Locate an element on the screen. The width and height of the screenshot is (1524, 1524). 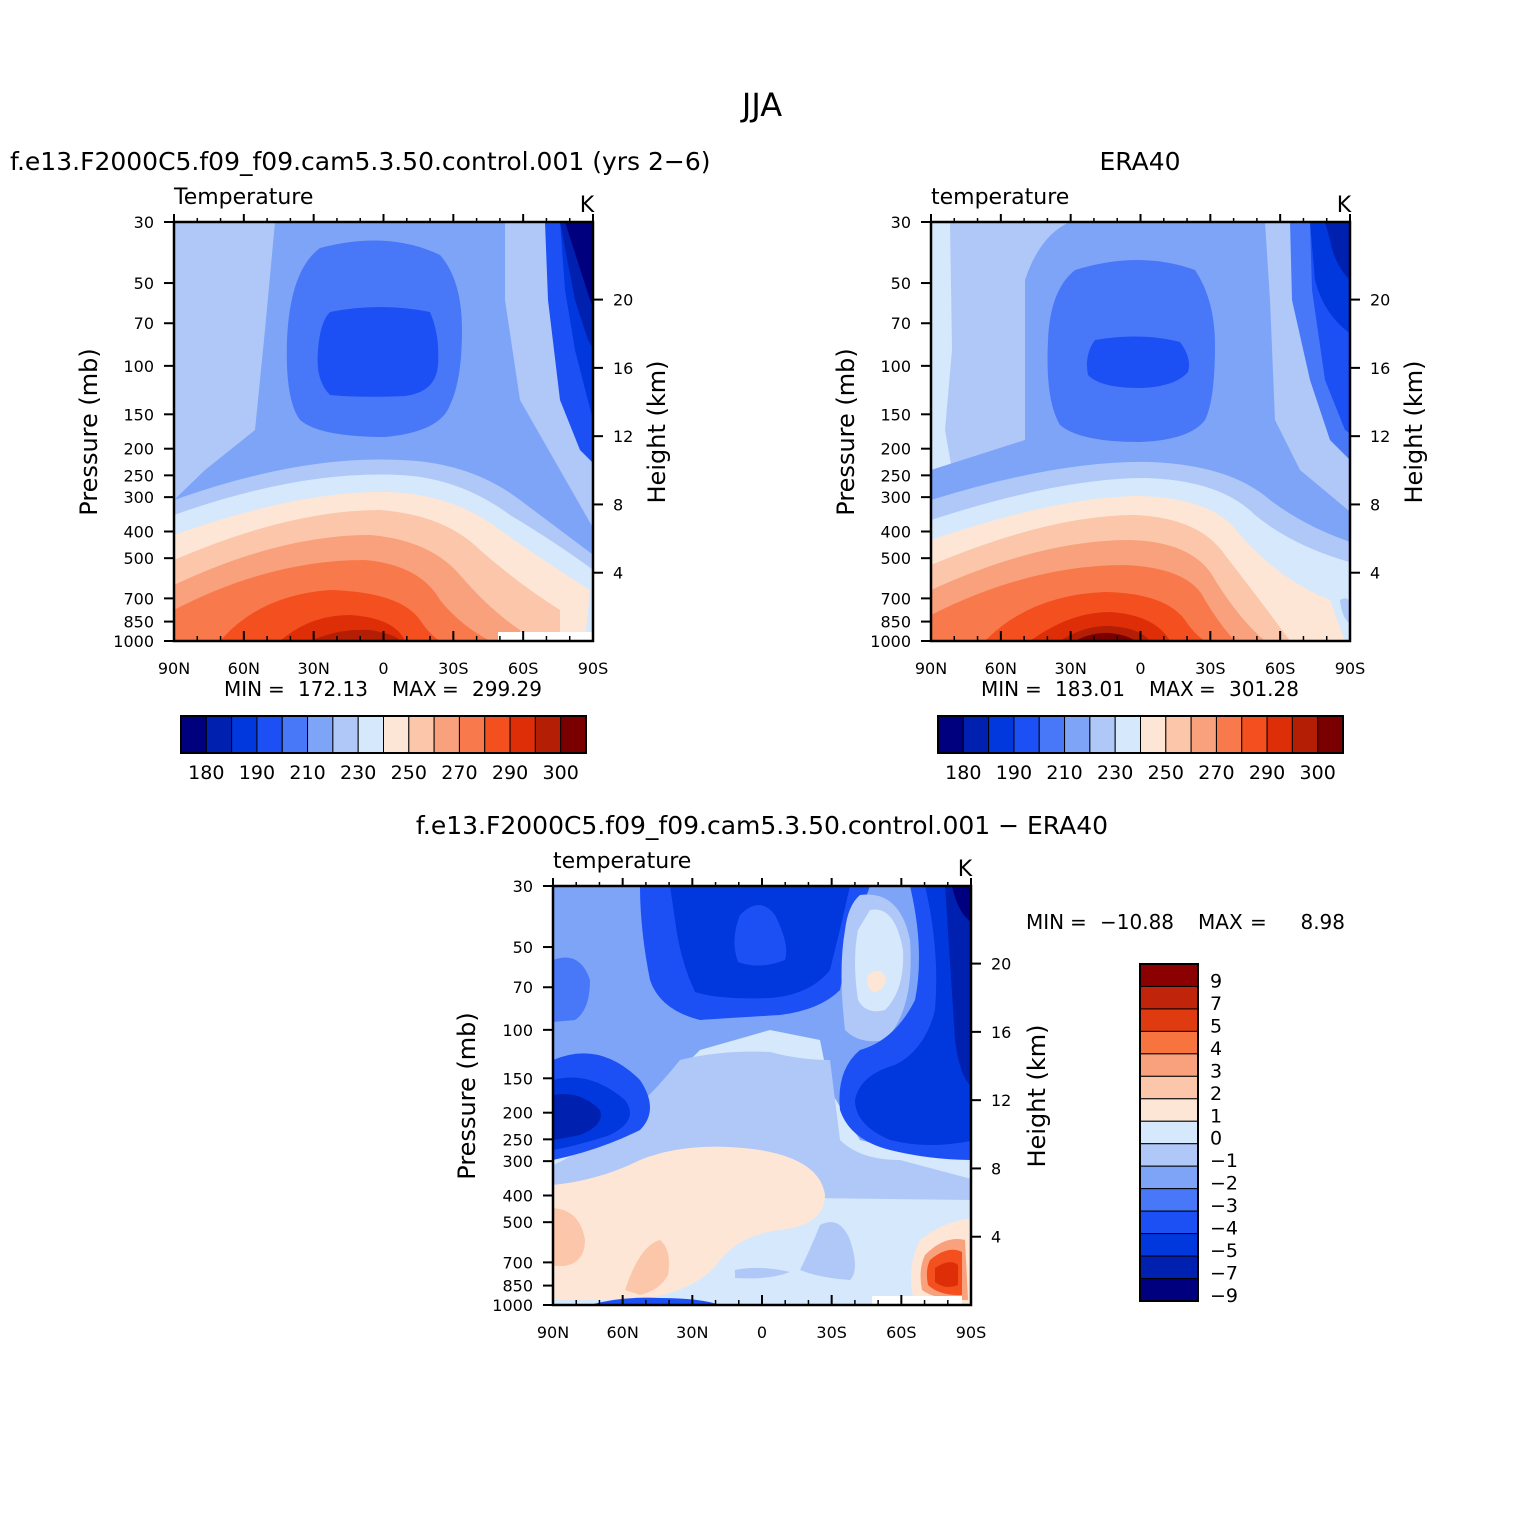
colorbar: 180 190 210 230 250 270 290 300 is located at coordinates (1140, 749).